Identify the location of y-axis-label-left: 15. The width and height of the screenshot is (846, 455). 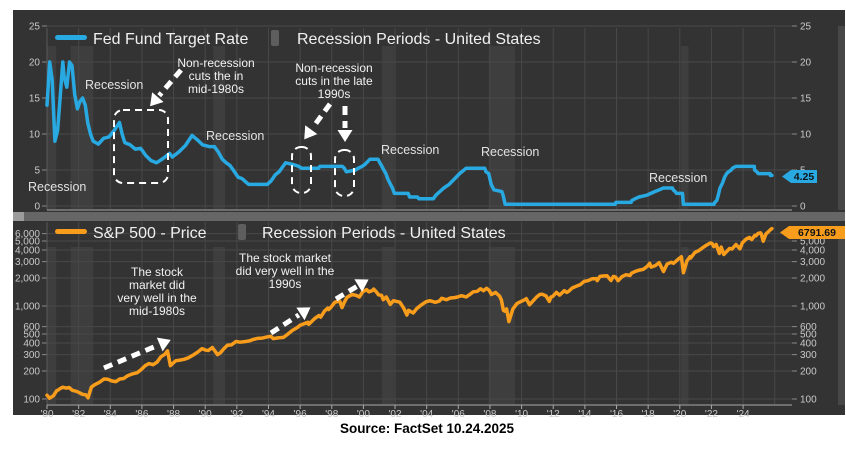
(35, 99).